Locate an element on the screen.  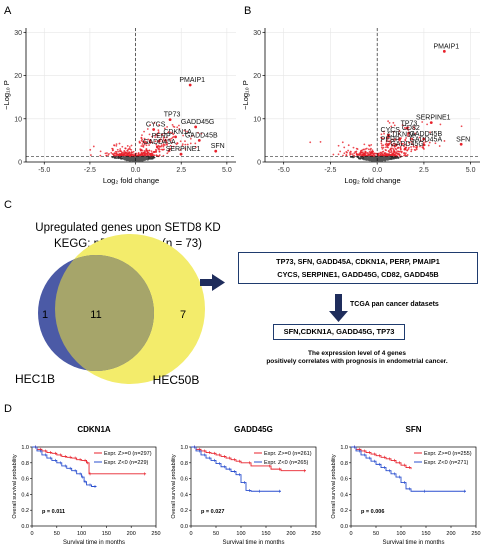
legend-entry: Expr. Z>=0 (n=261) is located at coordinates (288, 454).